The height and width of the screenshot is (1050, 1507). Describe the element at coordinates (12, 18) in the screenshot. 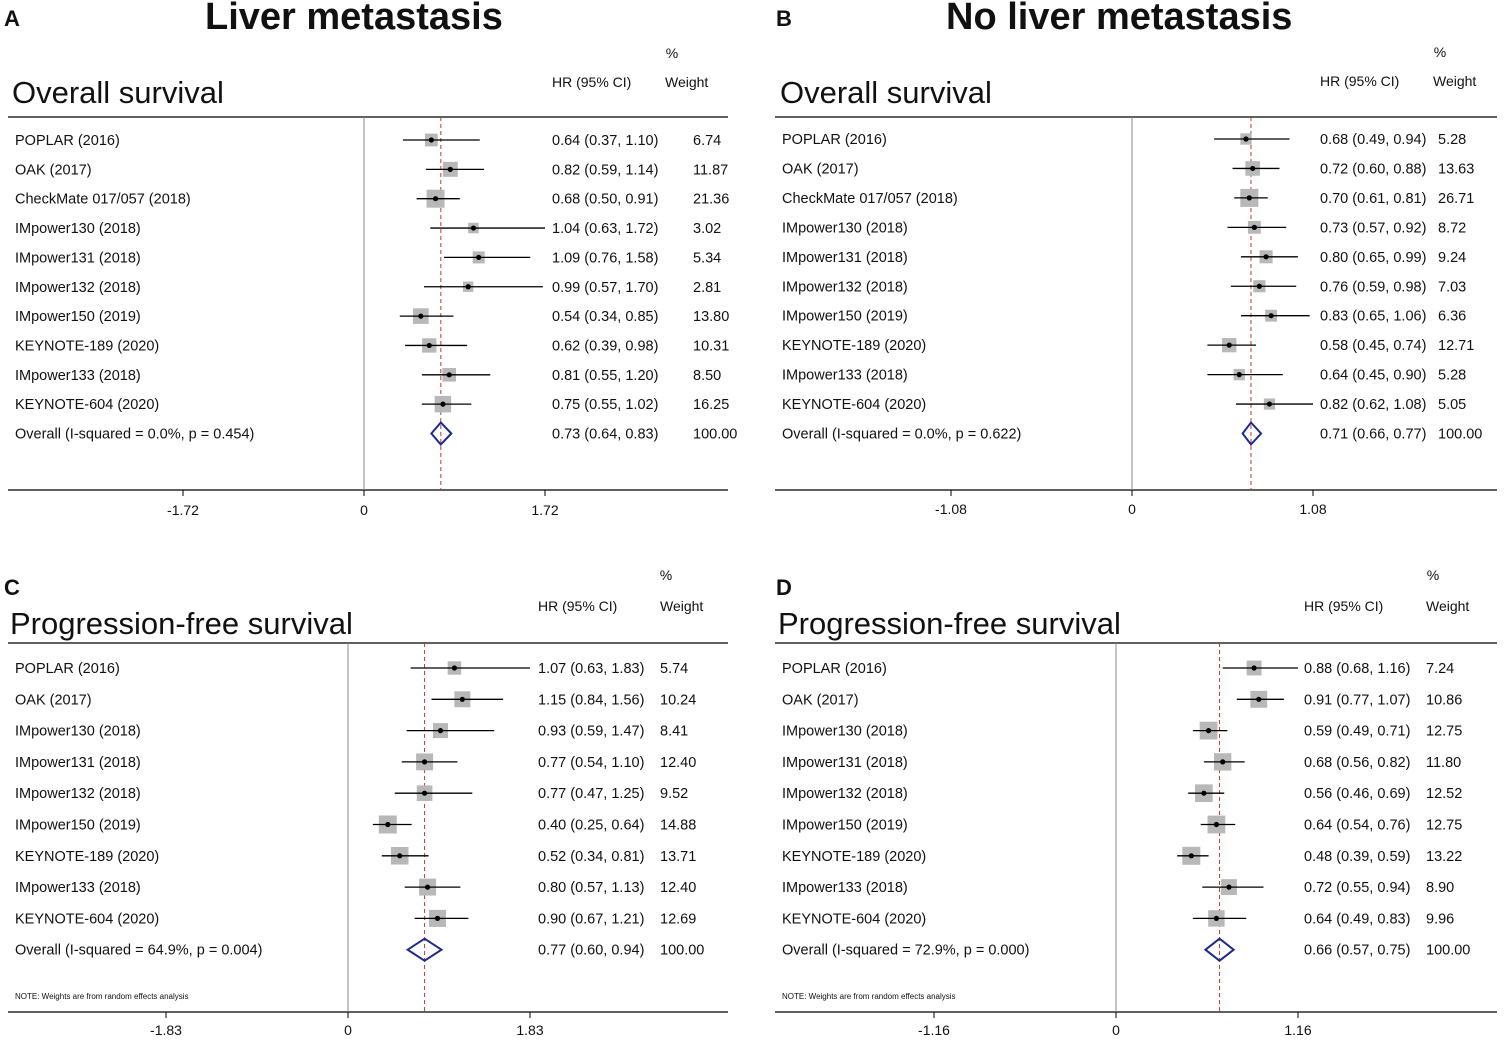

I see `panel-letter-a: A` at that location.